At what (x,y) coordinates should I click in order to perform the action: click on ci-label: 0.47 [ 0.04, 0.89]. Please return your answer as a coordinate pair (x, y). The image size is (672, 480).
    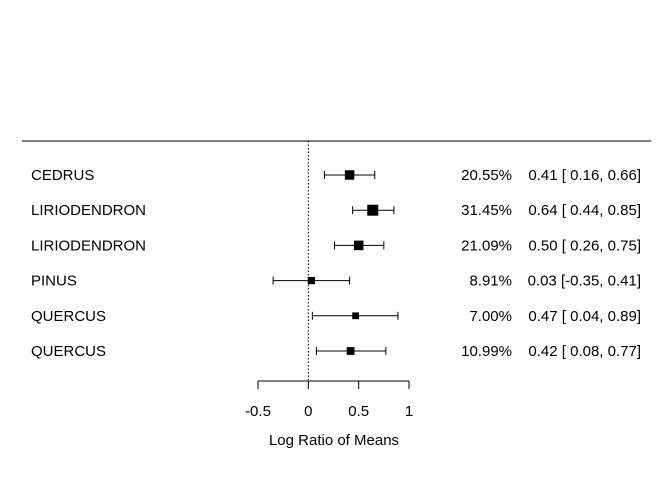
    Looking at the image, I should click on (584, 316).